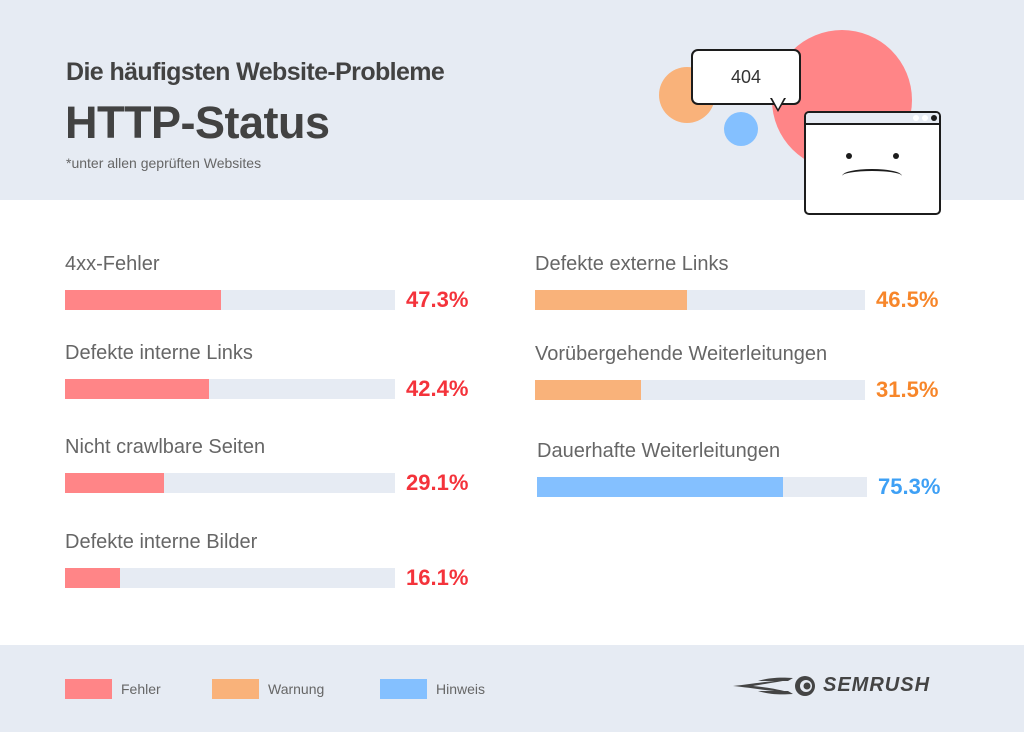 The image size is (1024, 732). I want to click on legend-item-fehler: Fehler, so click(113, 689).